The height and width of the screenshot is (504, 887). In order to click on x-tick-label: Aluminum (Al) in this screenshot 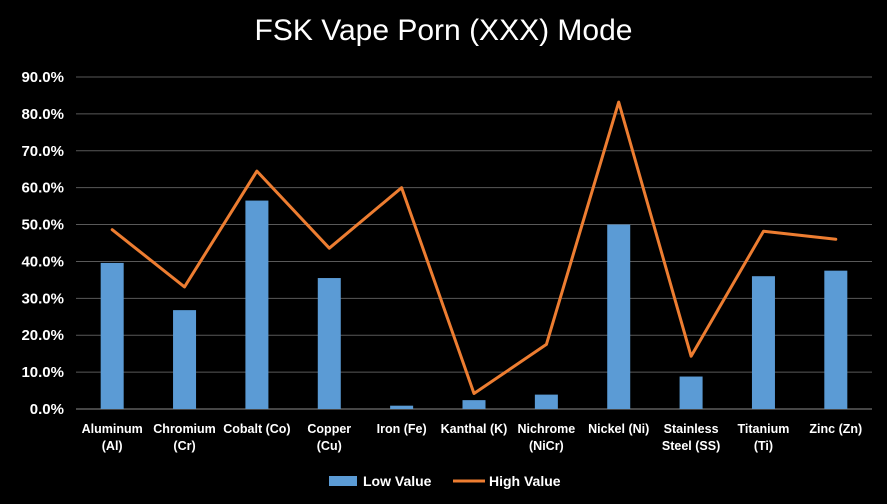, I will do `click(112, 437)`.